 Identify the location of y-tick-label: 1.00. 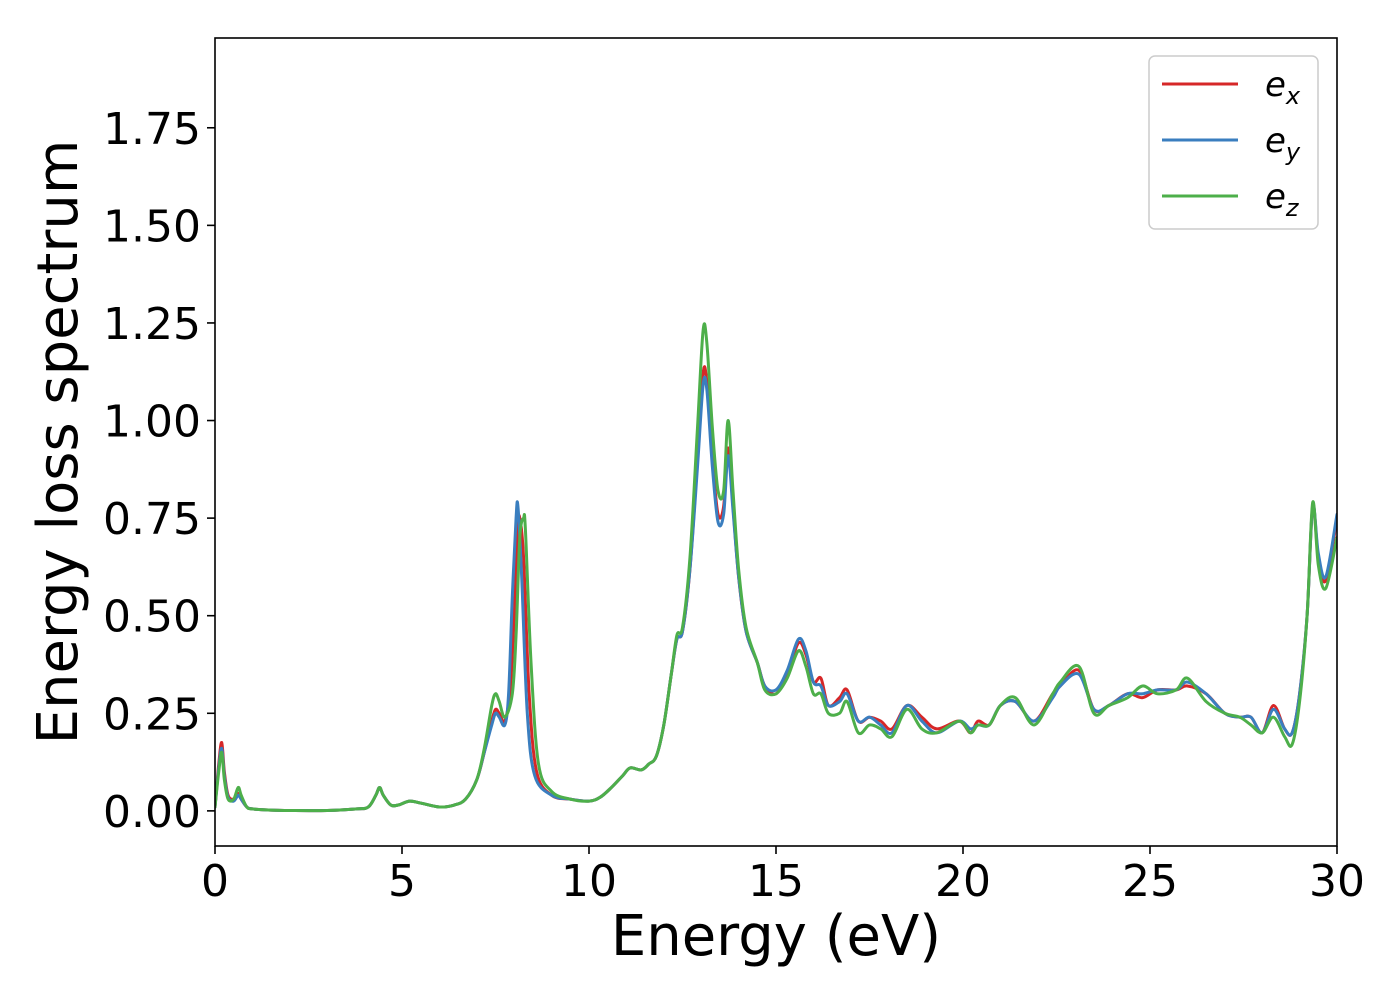
(152, 422).